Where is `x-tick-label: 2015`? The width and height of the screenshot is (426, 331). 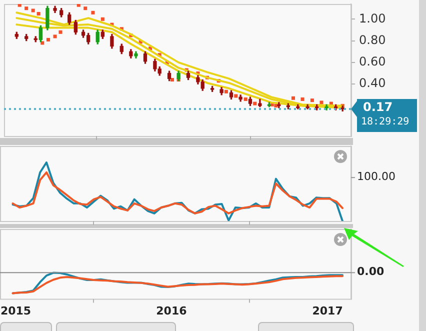
x-tick-label: 2015 is located at coordinates (16, 311).